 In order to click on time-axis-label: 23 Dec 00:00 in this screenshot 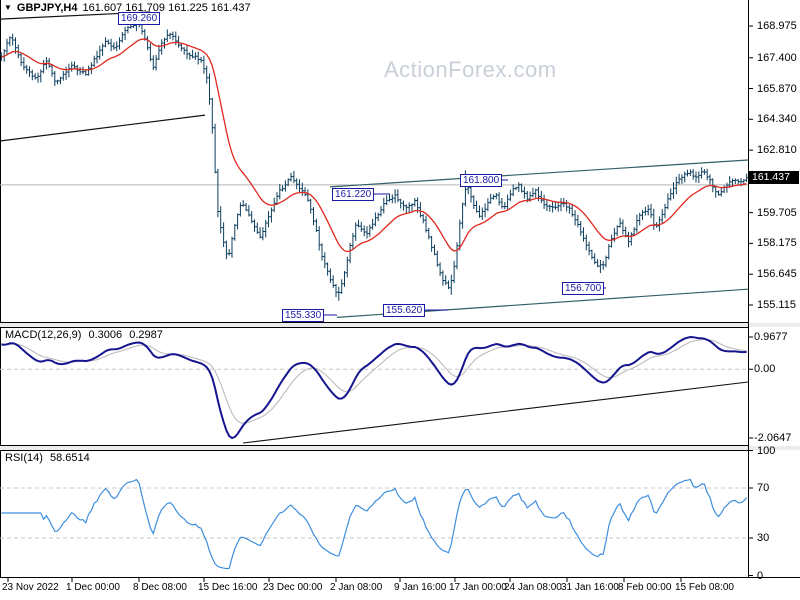, I will do `click(293, 587)`.